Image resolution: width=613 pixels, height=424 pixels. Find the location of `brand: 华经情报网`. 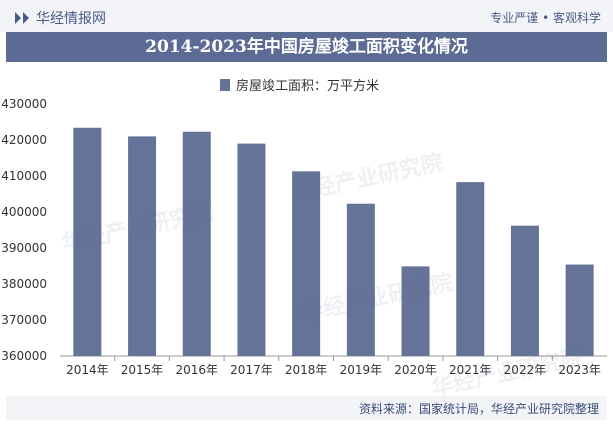

brand: 华经情报网 is located at coordinates (60, 18).